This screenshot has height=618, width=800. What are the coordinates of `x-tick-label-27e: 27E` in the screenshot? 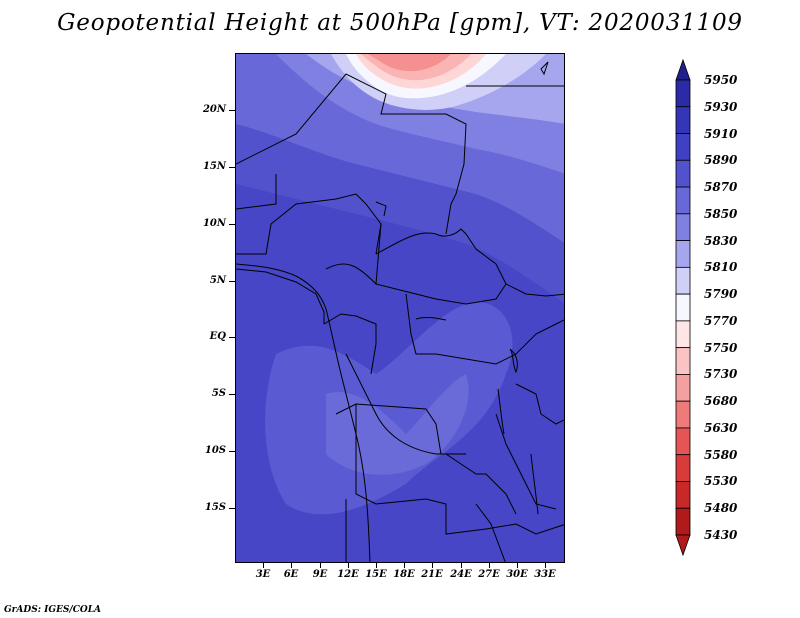 It's located at (489, 574).